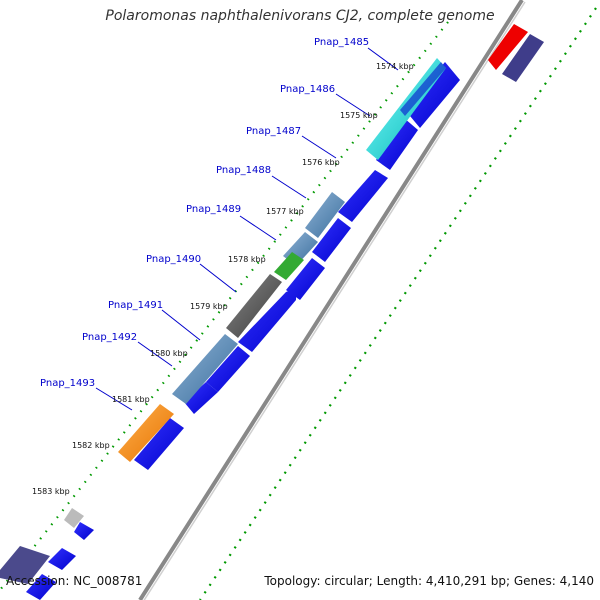  I want to click on gene-label-pnap-1488: Pnap_1488, so click(243, 170).